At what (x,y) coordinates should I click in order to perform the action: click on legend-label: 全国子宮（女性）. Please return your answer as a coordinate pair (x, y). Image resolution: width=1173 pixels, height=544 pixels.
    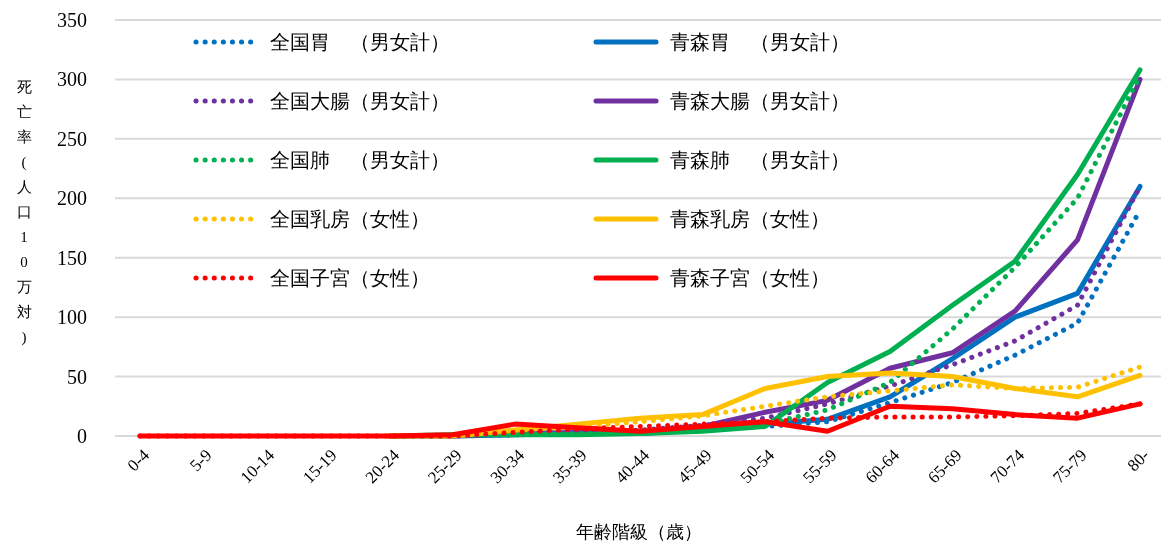
    Looking at the image, I should click on (350, 278).